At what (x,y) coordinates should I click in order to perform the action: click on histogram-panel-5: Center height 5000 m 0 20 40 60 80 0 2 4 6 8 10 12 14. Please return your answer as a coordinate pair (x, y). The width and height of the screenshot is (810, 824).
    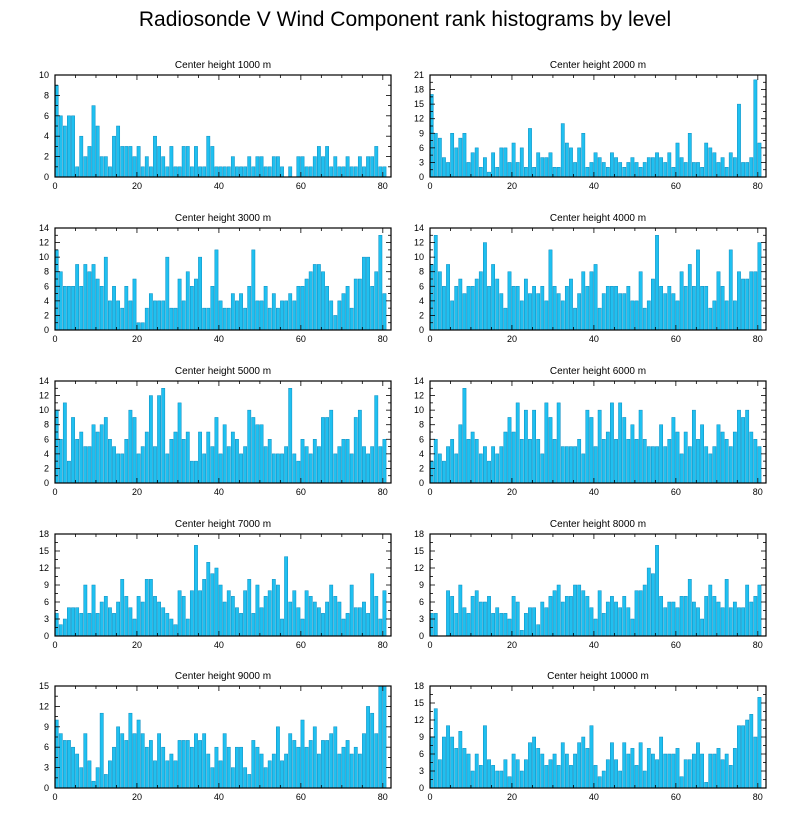
    Looking at the image, I should click on (215, 431).